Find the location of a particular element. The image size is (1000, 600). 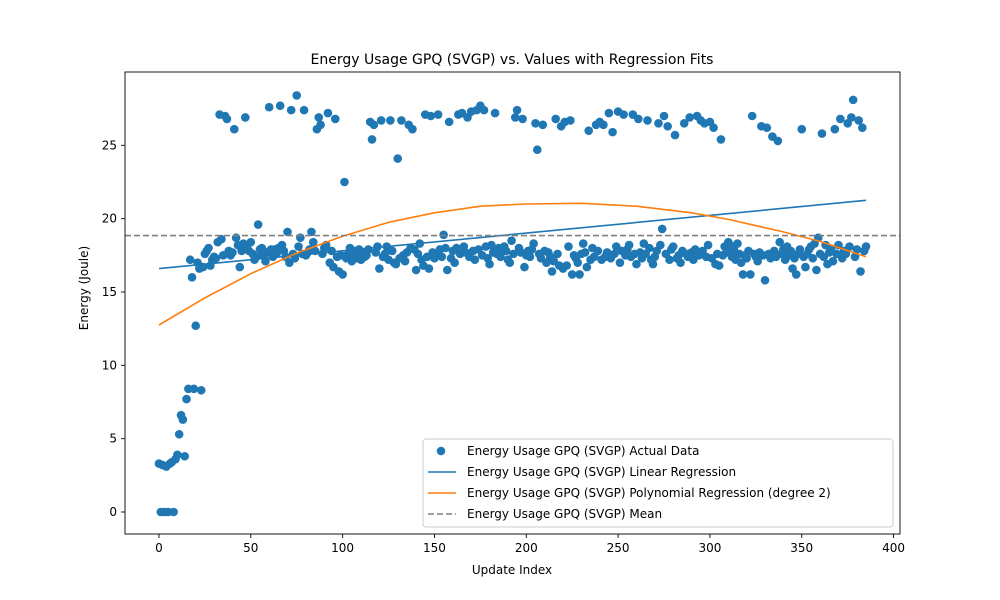

polynomial-regression-line is located at coordinates (512, 264).